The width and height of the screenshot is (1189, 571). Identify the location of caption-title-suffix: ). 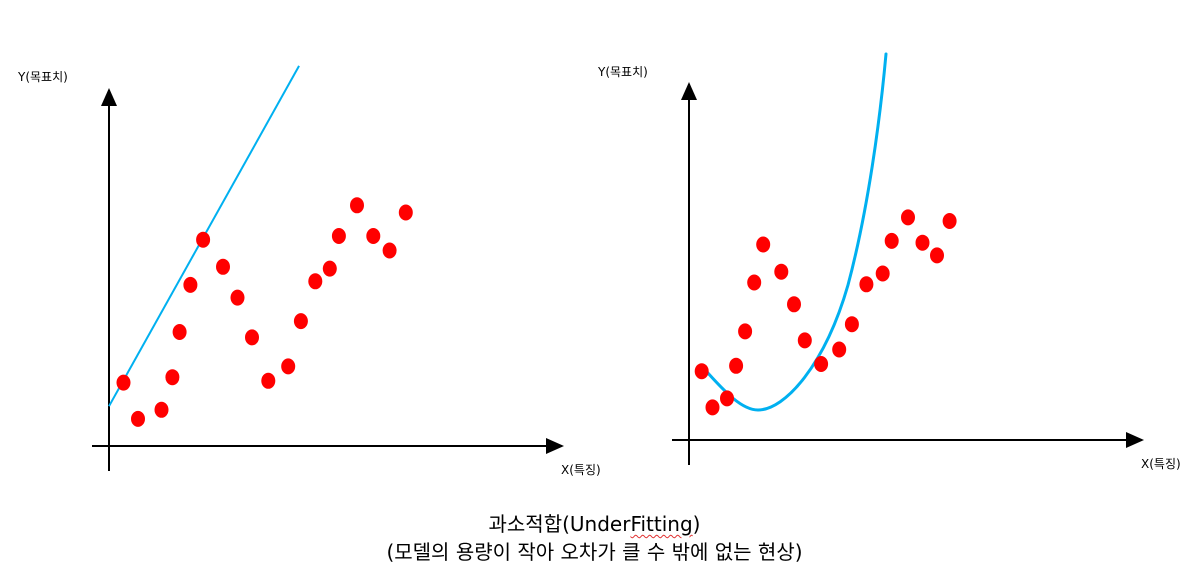
(696, 524).